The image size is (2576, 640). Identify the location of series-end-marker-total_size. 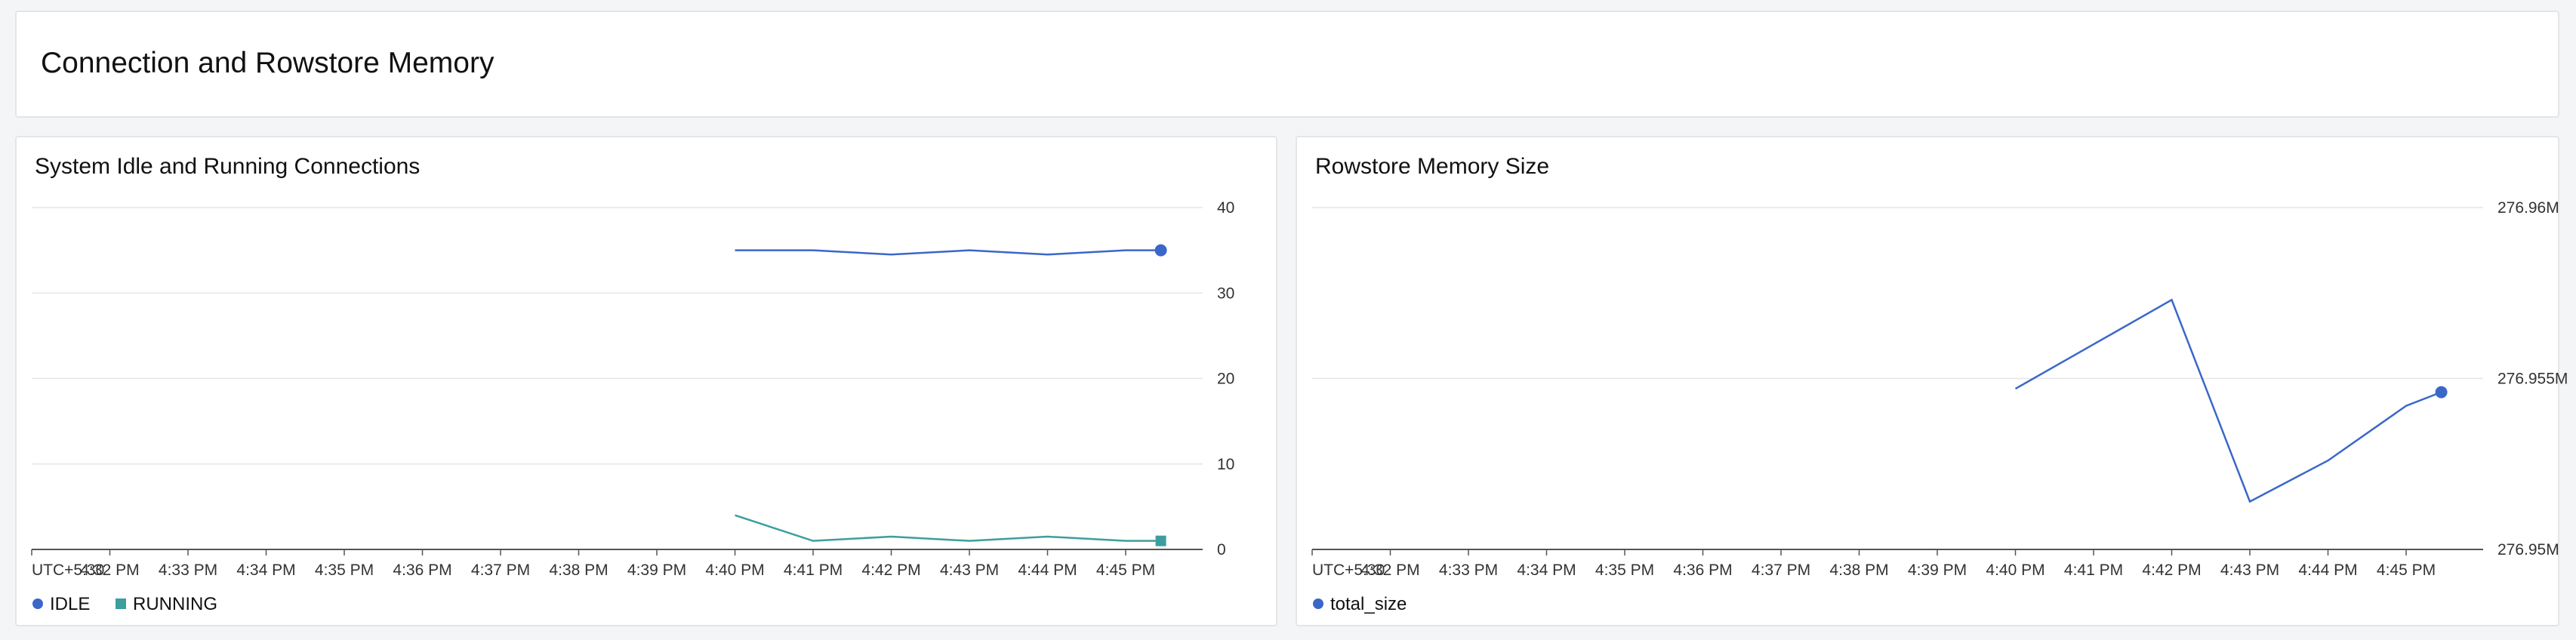
(2441, 392).